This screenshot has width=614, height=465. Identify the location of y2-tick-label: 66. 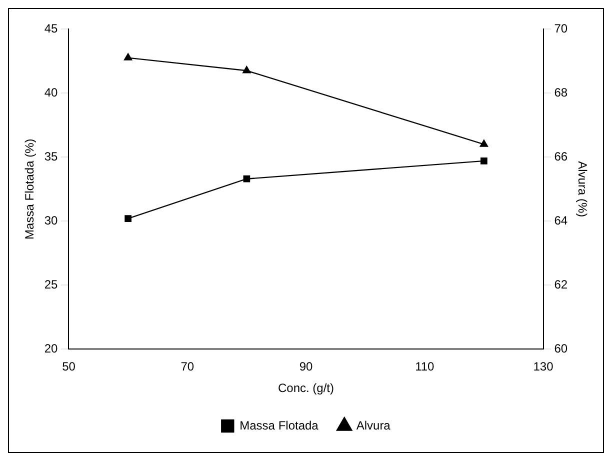
(561, 156).